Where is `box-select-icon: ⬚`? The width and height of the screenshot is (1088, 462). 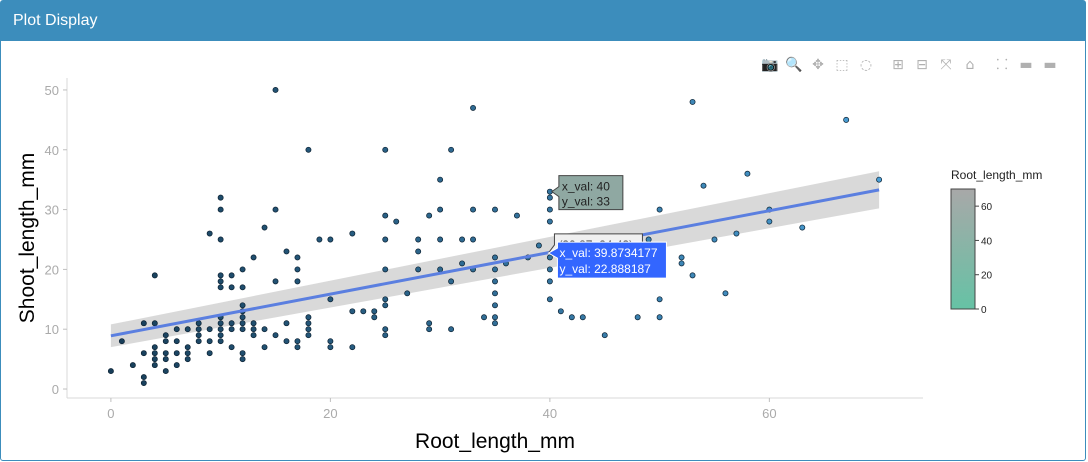
box-select-icon: ⬚ is located at coordinates (842, 65).